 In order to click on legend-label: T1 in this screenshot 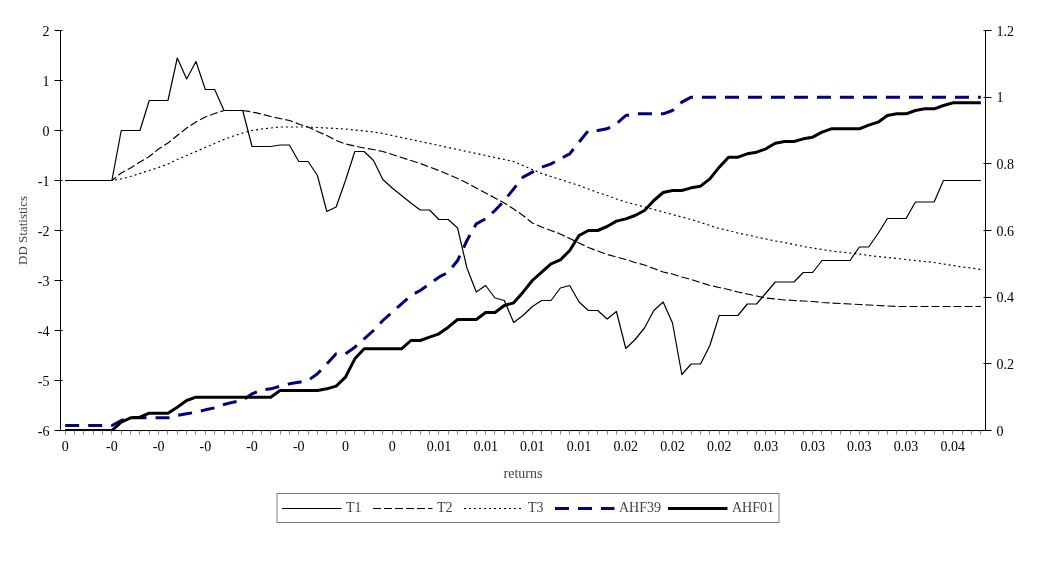, I will do `click(354, 508)`.